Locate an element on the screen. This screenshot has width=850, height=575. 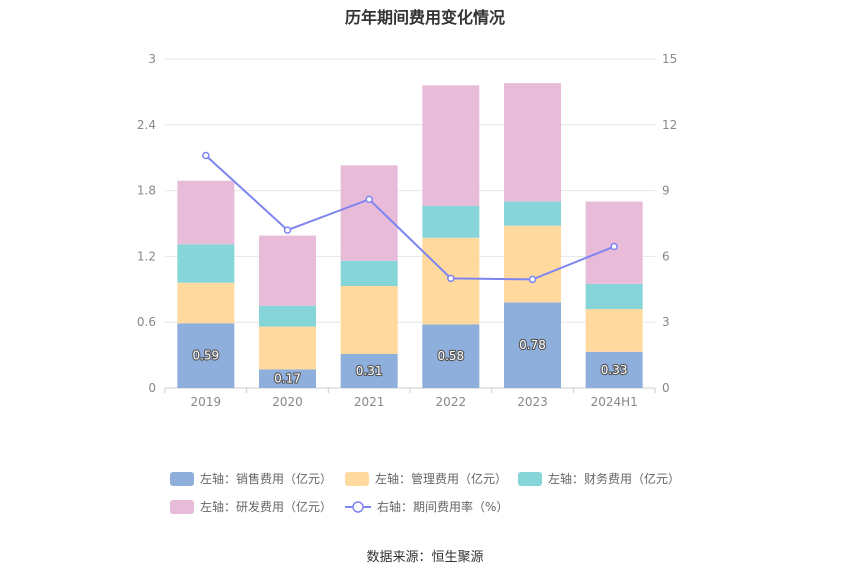
legend-label: 左轴：研发费用（亿元） is located at coordinates (266, 507).